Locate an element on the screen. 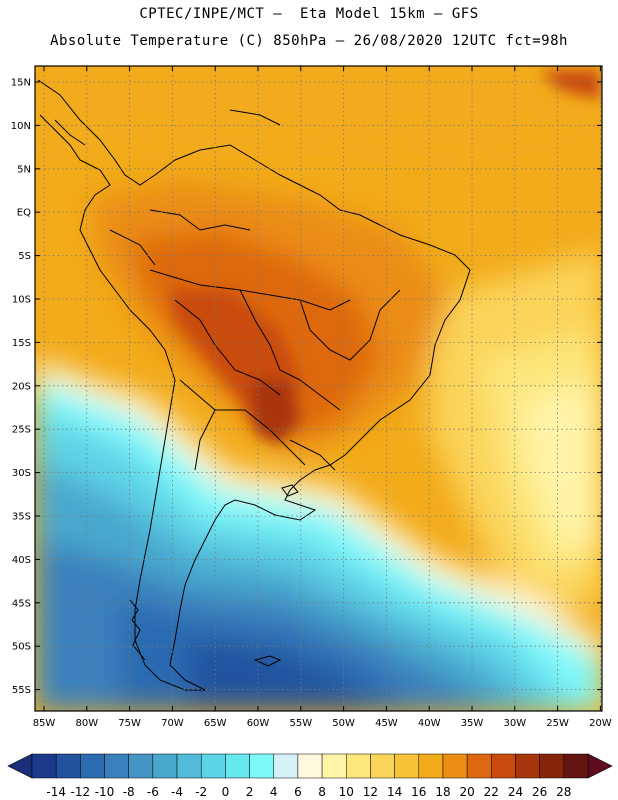 Image resolution: width=618 pixels, height=800 pixels. longitude-label: 70W is located at coordinates (172, 723).